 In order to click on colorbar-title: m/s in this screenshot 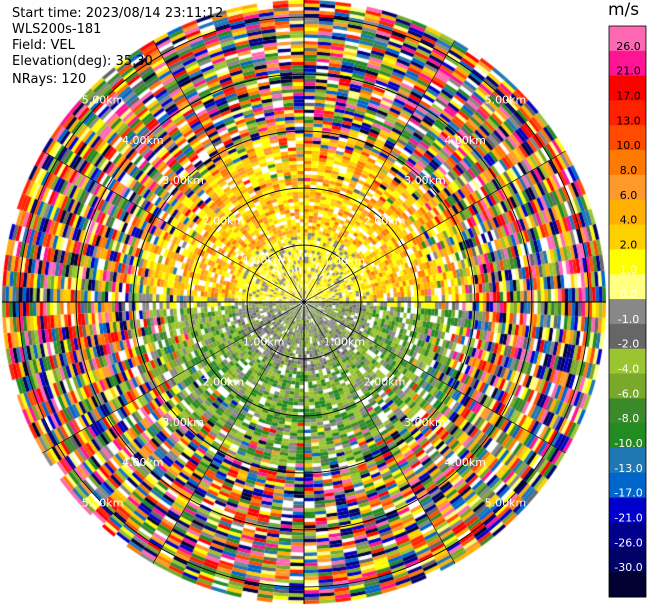, I will do `click(624, 10)`.